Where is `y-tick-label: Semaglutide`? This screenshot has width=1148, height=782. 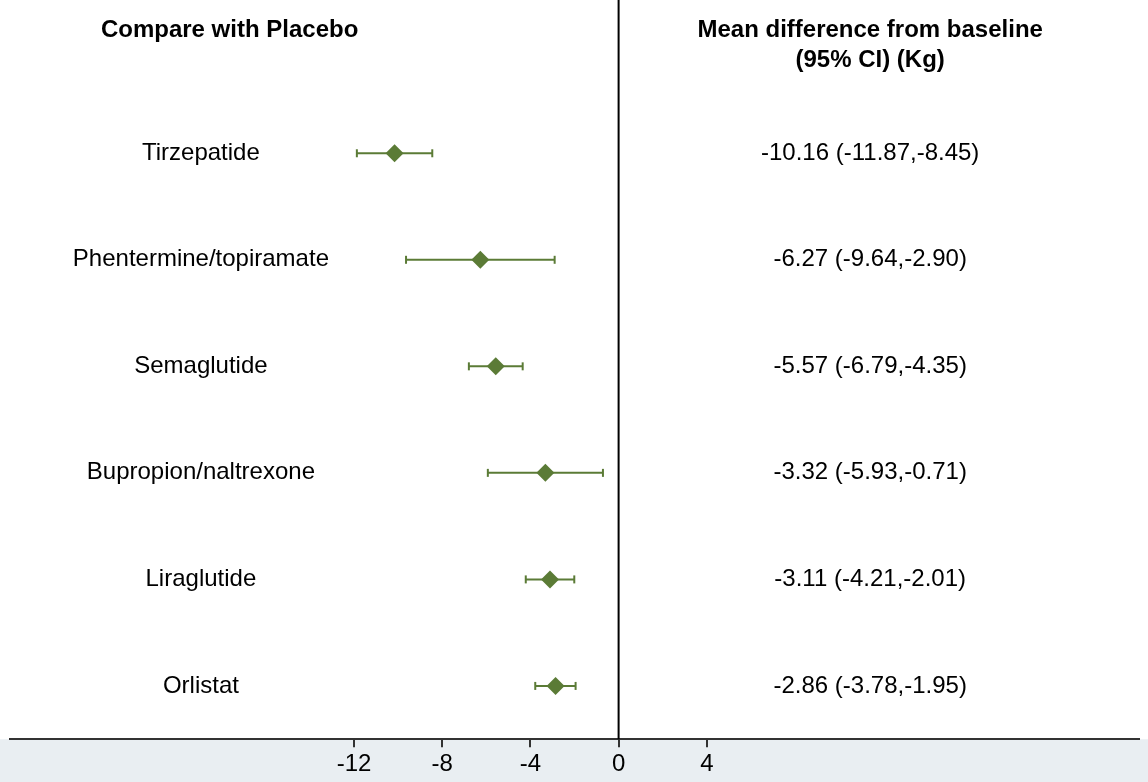 y-tick-label: Semaglutide is located at coordinates (201, 364).